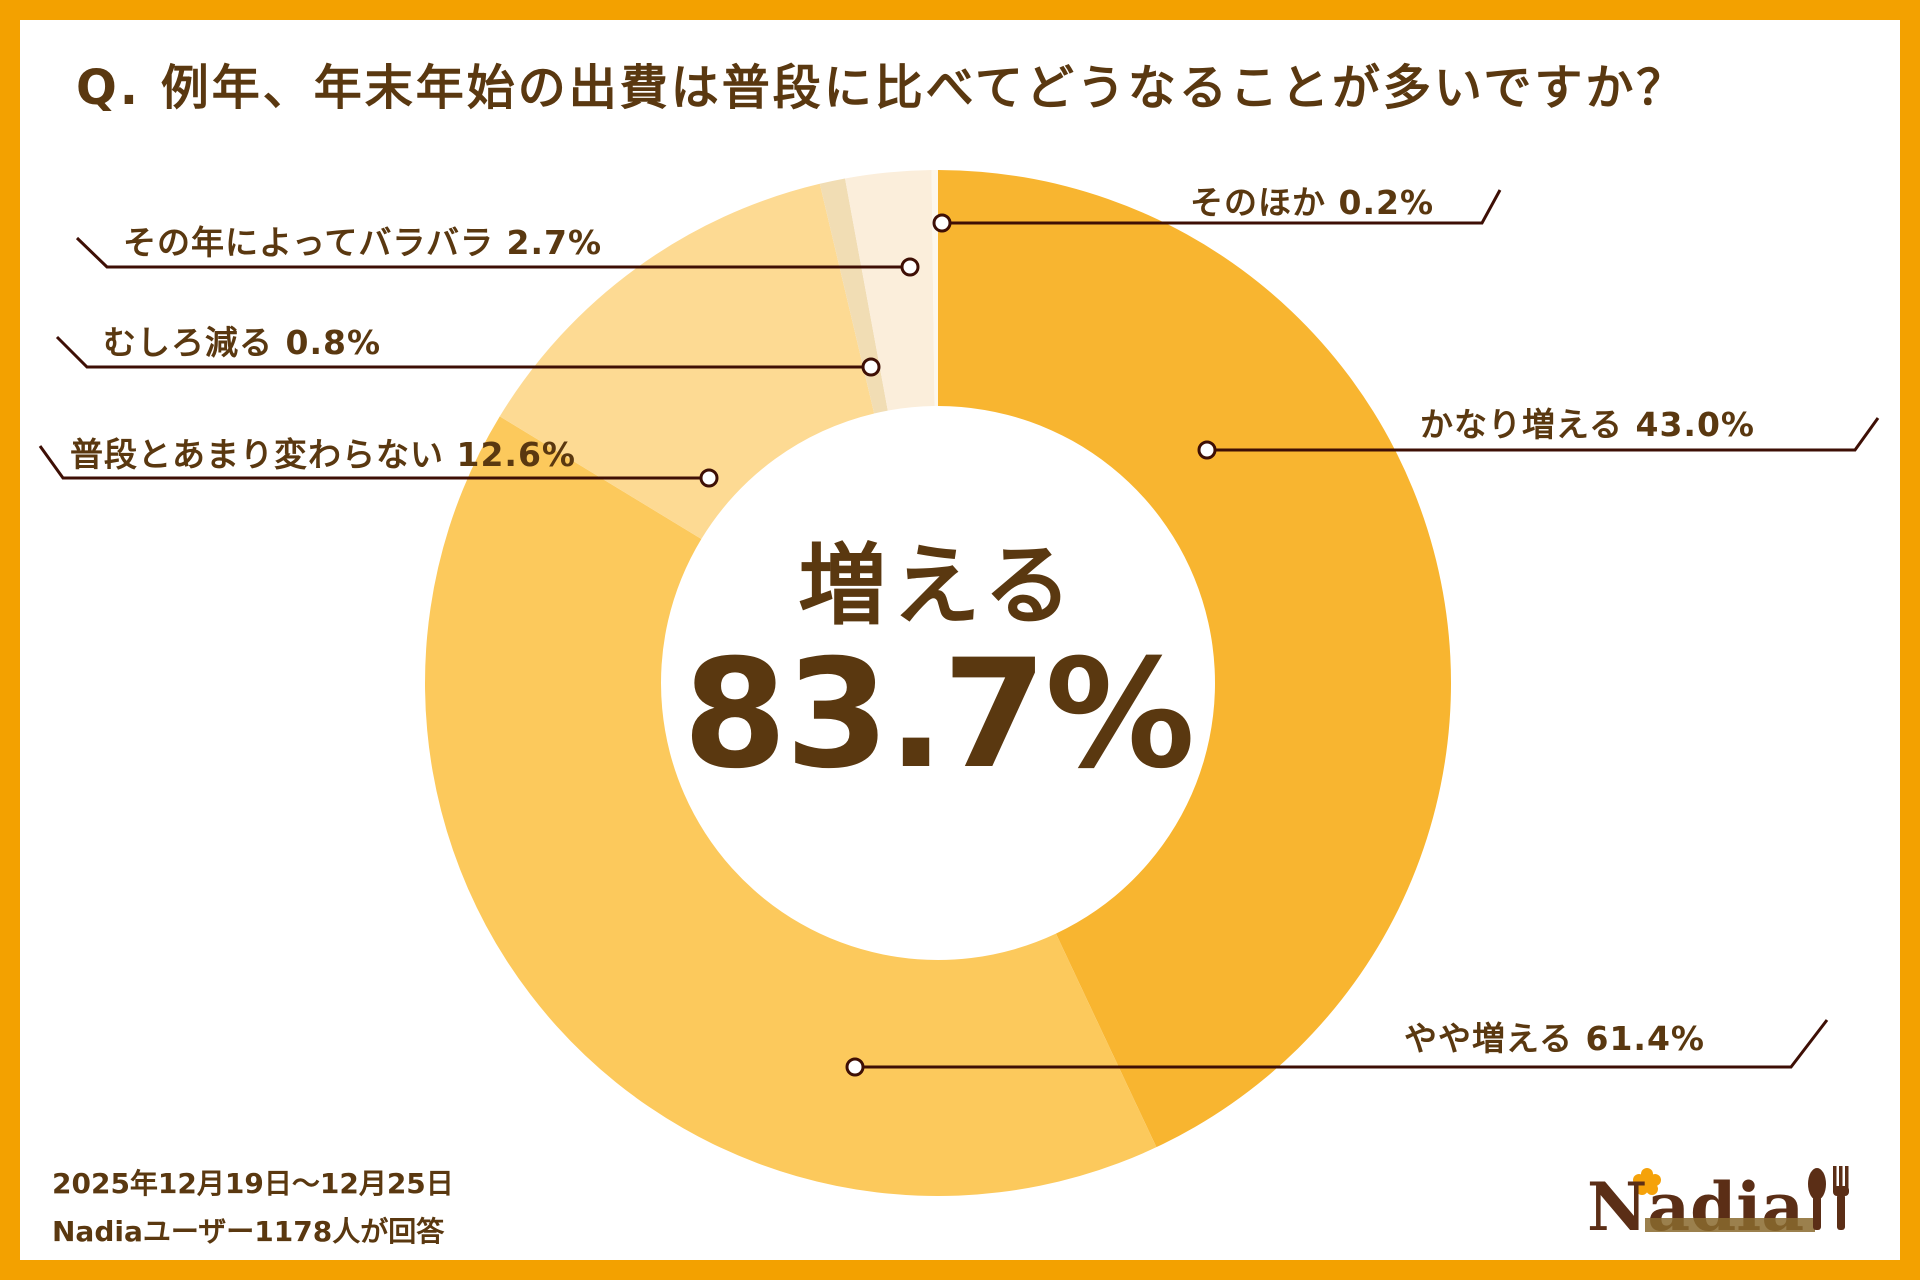 Image resolution: width=1920 pixels, height=1280 pixels. What do you see at coordinates (938, 585) in the screenshot?
I see `center-label: 増える` at bounding box center [938, 585].